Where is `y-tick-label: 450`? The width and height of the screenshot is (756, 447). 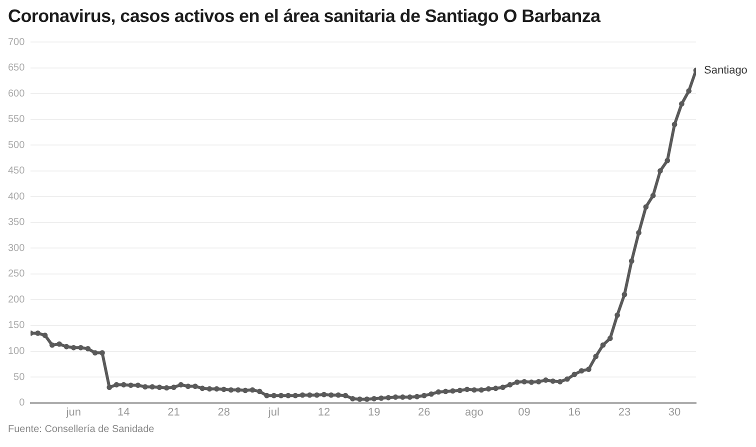 y-tick-label: 450 is located at coordinates (17, 171).